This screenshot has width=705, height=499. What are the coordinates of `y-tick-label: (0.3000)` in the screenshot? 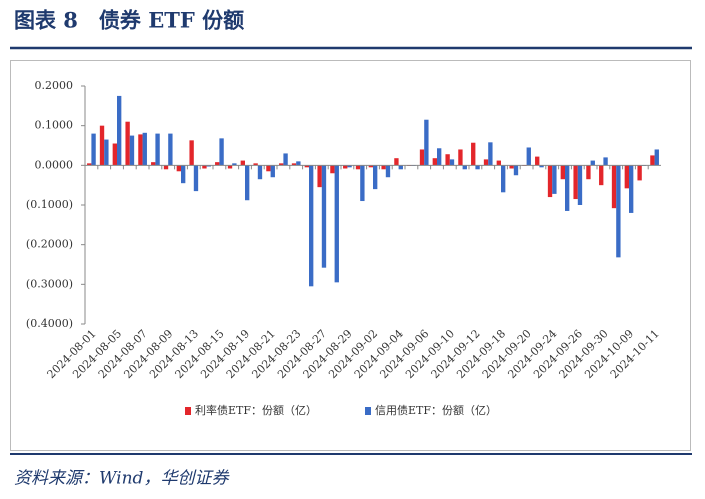 It's located at (49, 283).